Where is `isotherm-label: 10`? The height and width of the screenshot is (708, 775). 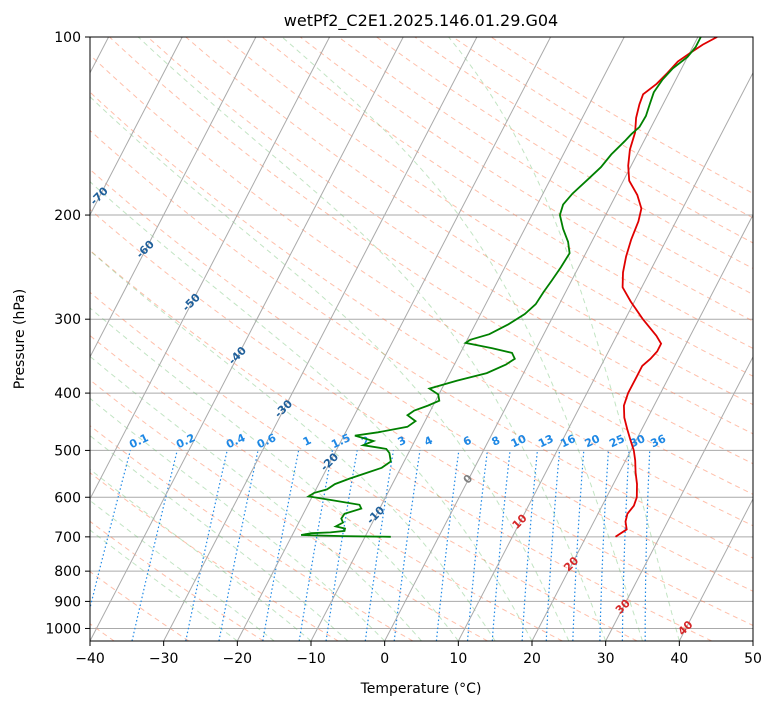
isotherm-label: 10 is located at coordinates (520, 521).